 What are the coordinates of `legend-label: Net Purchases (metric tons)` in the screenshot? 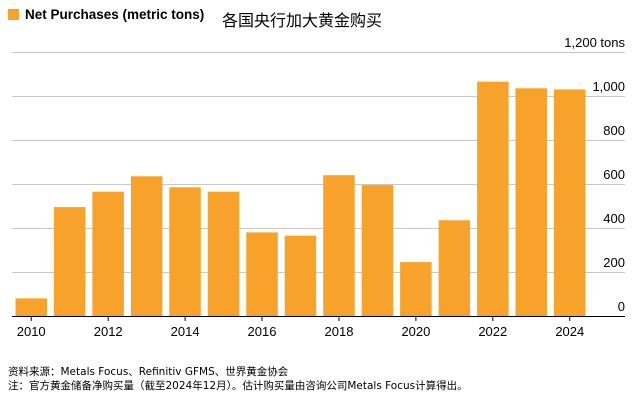 It's located at (115, 14).